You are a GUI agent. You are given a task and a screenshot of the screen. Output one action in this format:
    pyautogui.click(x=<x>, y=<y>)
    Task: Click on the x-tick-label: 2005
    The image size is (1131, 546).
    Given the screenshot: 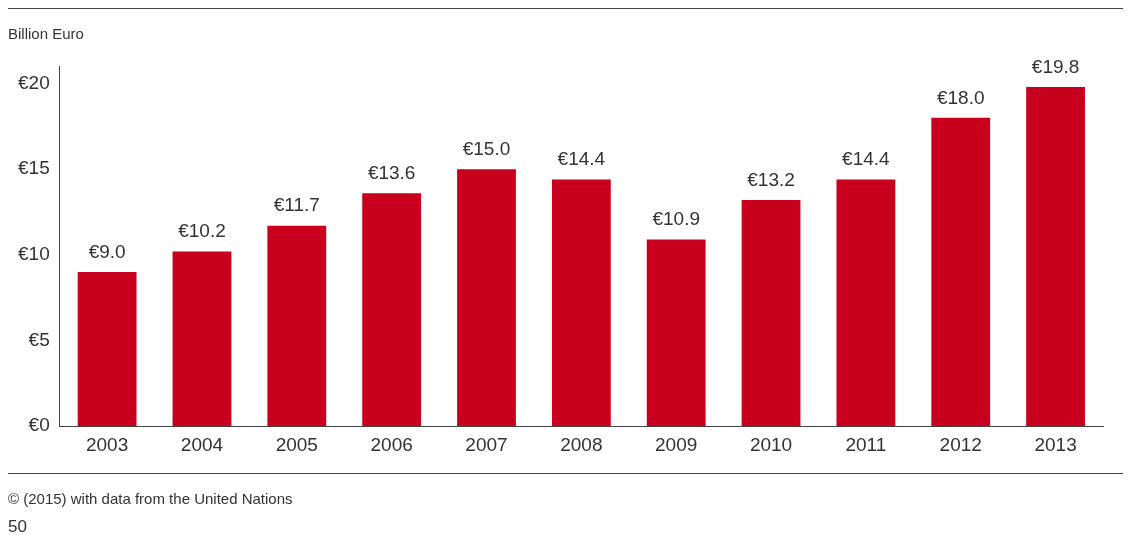 What is the action you would take?
    pyautogui.click(x=296, y=444)
    